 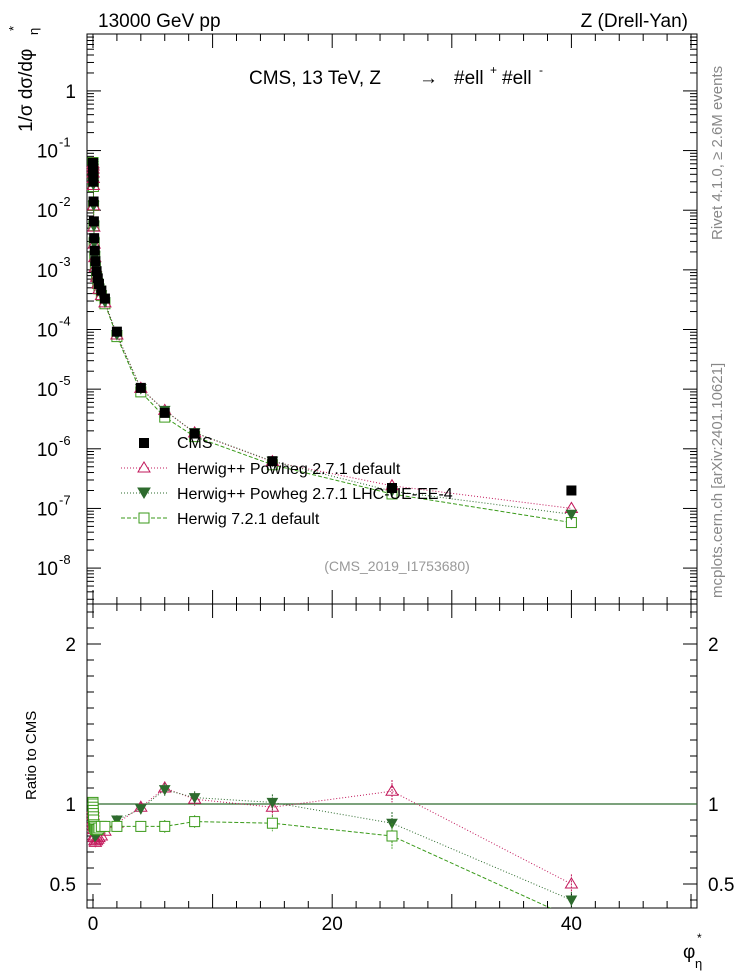 I want to click on legend-marker-powheg-default, so click(x=144, y=467).